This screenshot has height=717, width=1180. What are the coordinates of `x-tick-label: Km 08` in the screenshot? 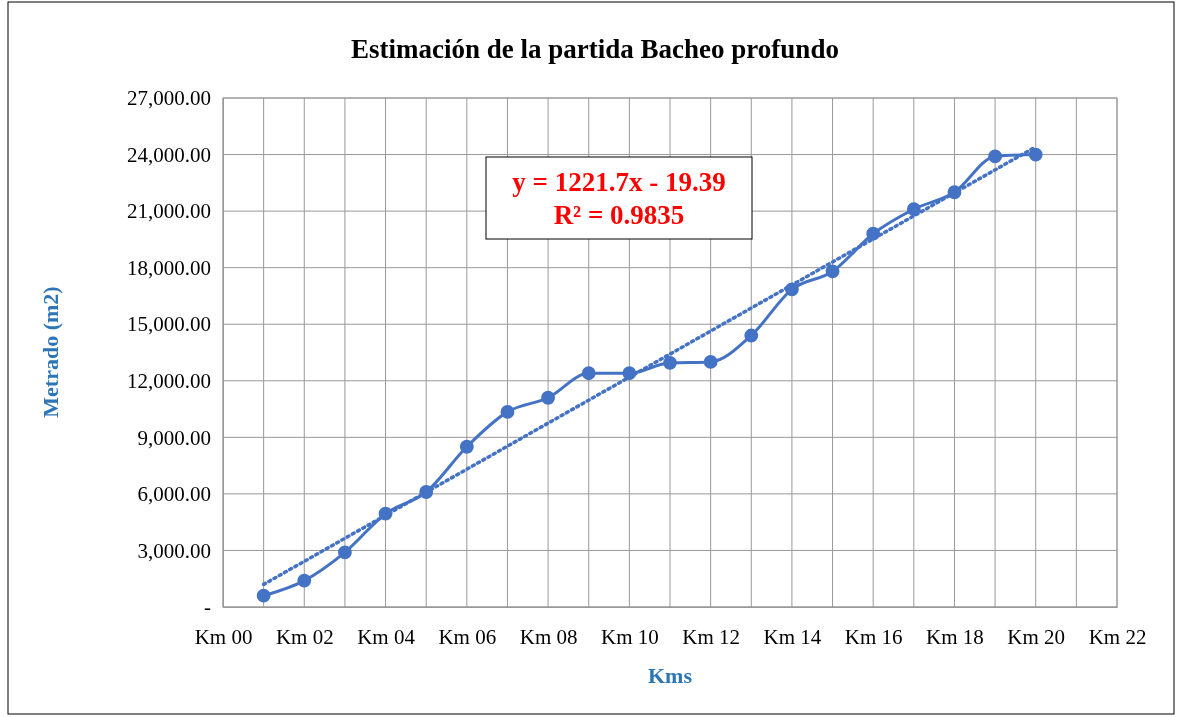 It's located at (548, 636).